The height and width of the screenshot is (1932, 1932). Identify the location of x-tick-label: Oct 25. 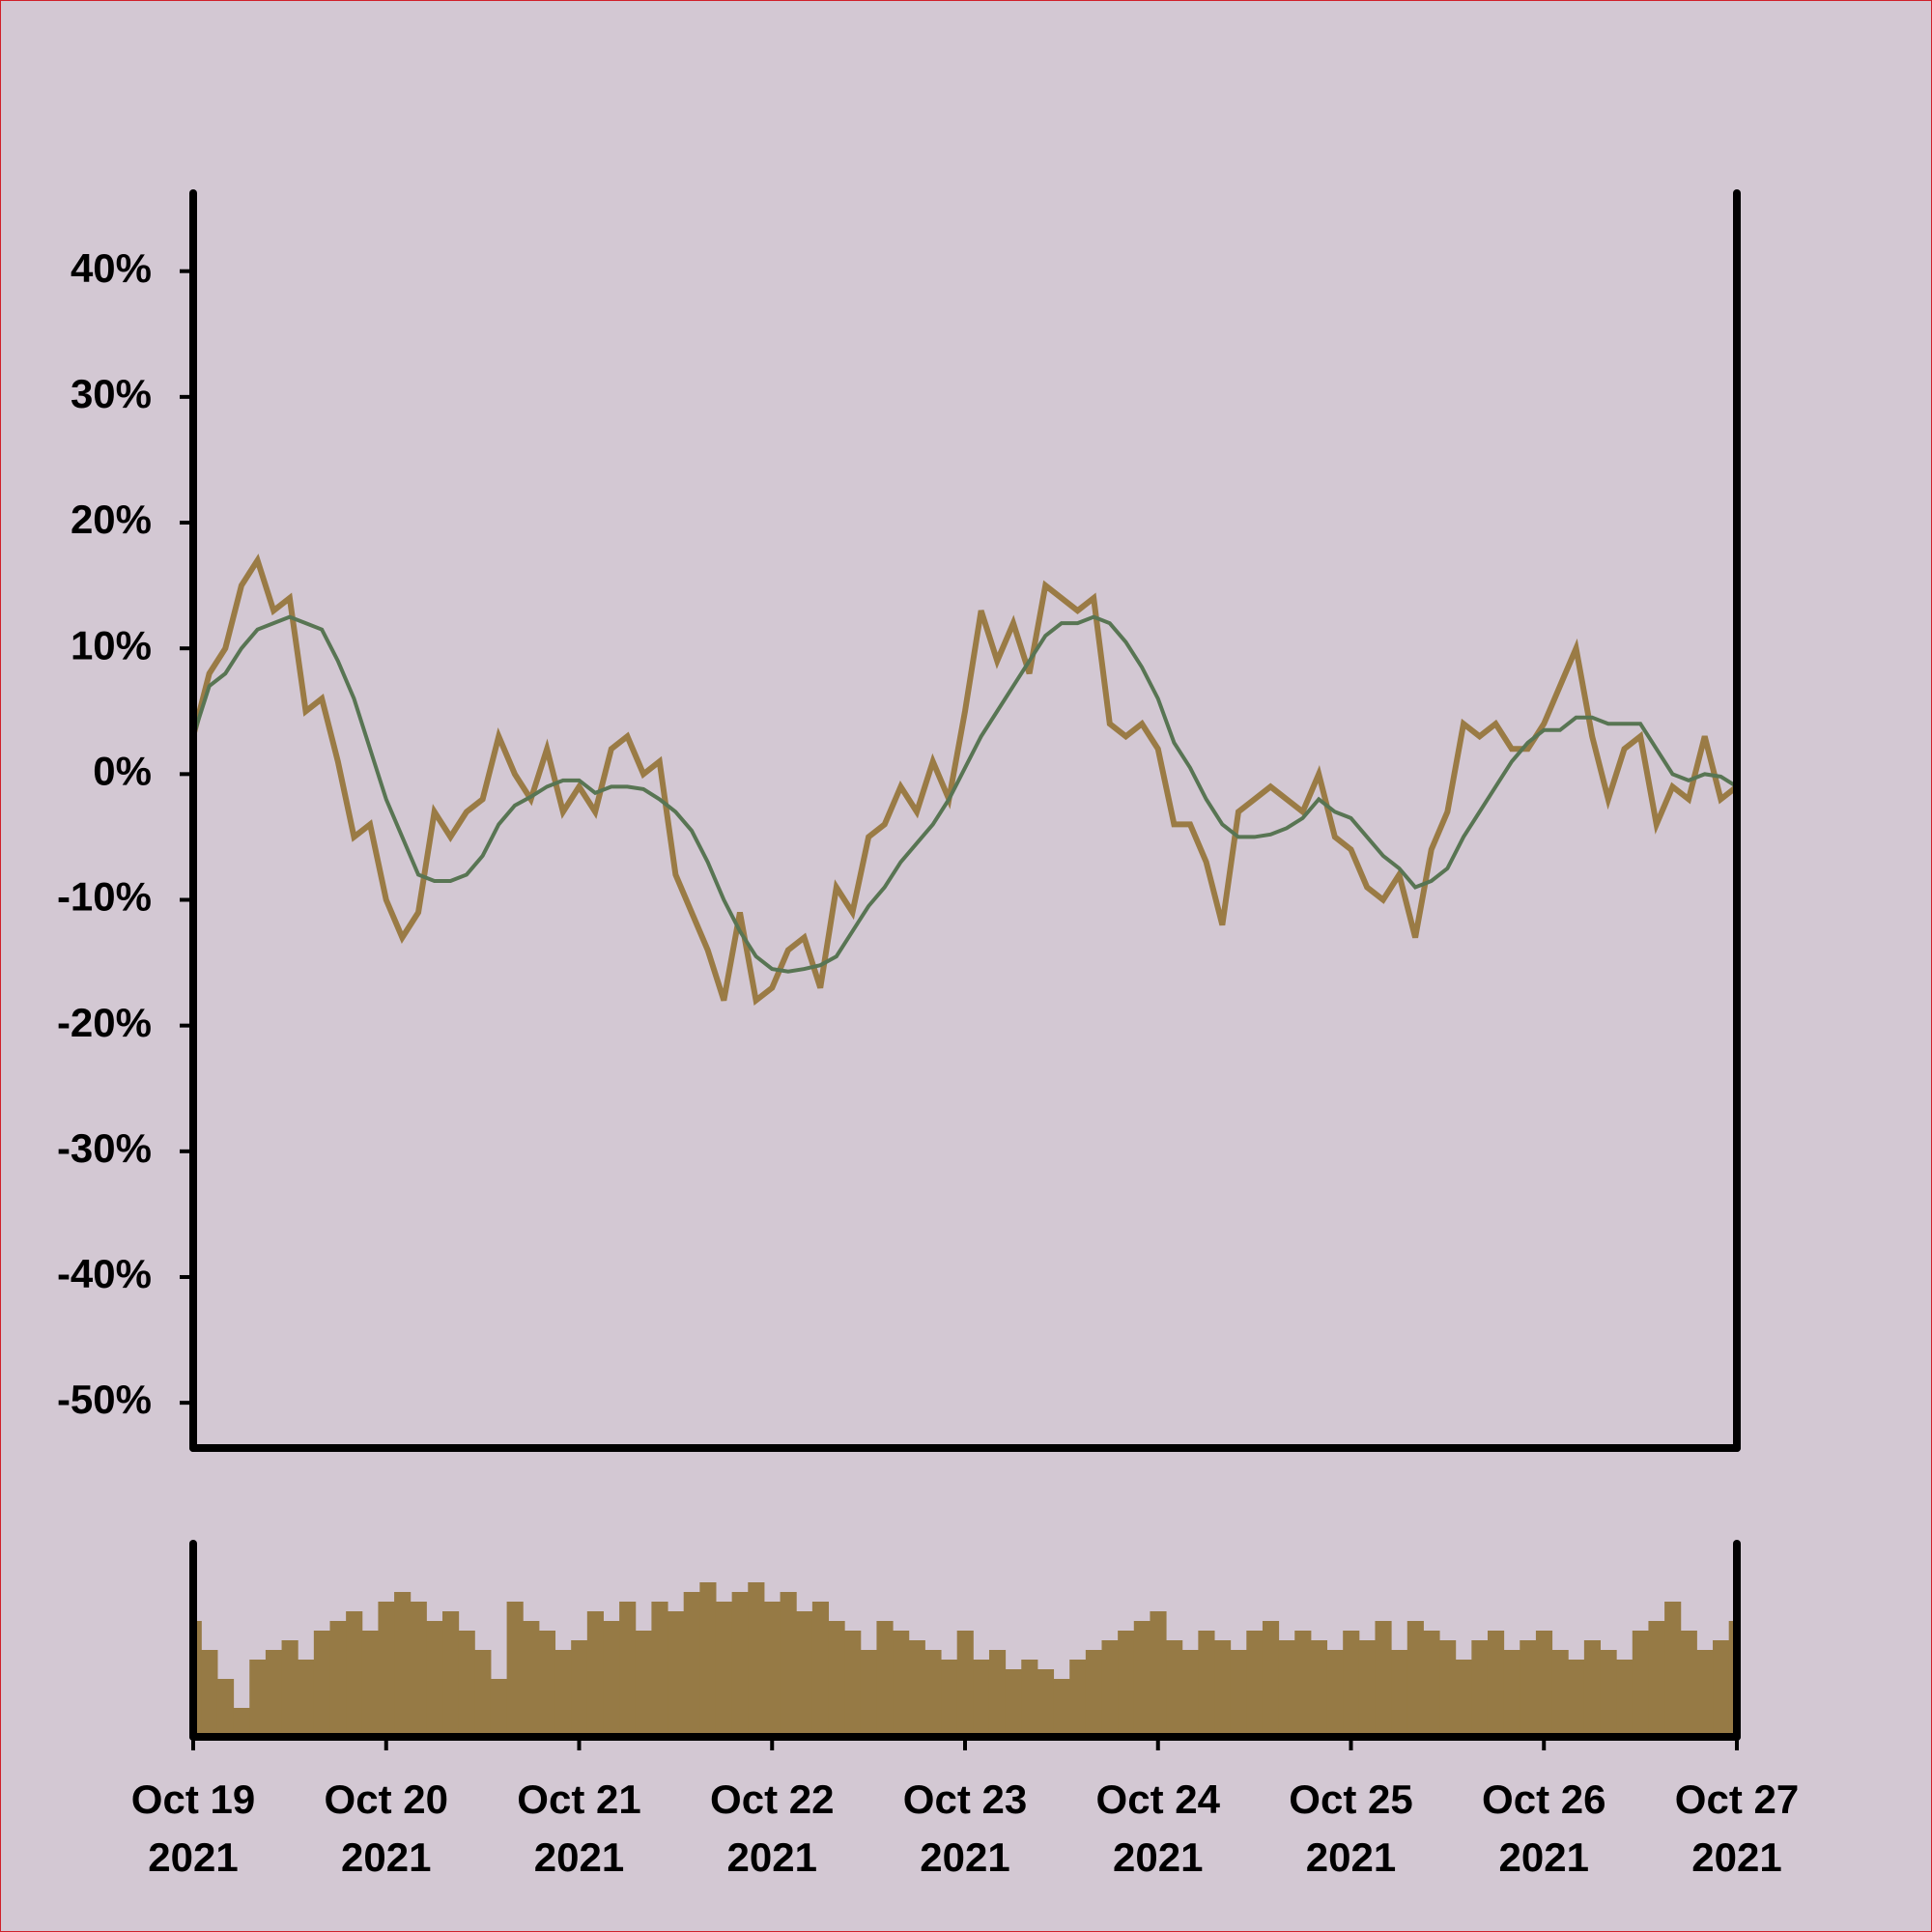
(1350, 1799).